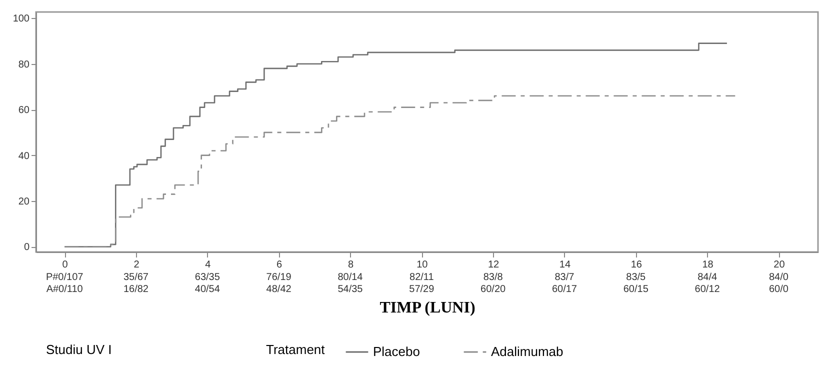  Describe the element at coordinates (778, 277) in the screenshot. I see `text: 84/0` at that location.